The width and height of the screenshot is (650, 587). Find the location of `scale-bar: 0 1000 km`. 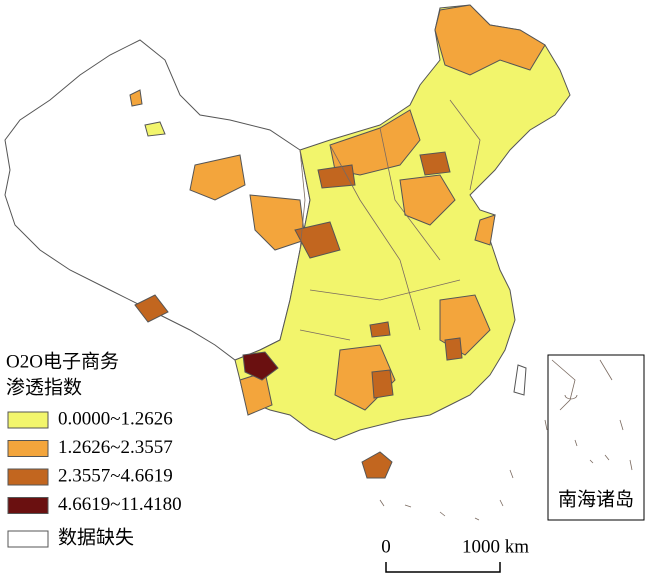

scale-bar: 0 1000 km is located at coordinates (455, 554).